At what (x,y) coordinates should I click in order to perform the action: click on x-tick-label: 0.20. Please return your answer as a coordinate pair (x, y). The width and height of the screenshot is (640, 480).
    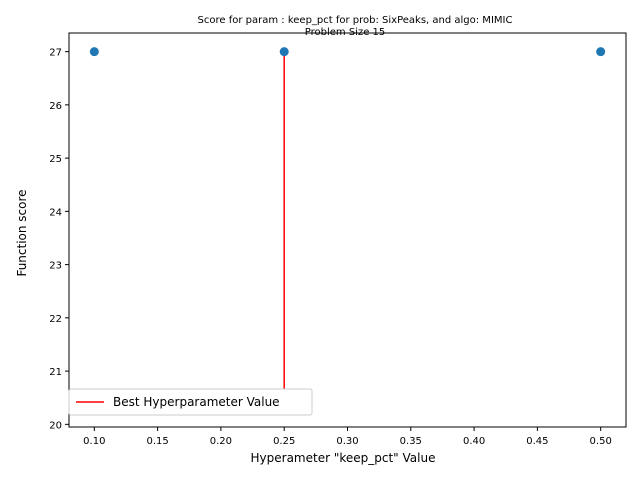
    Looking at the image, I should click on (221, 441).